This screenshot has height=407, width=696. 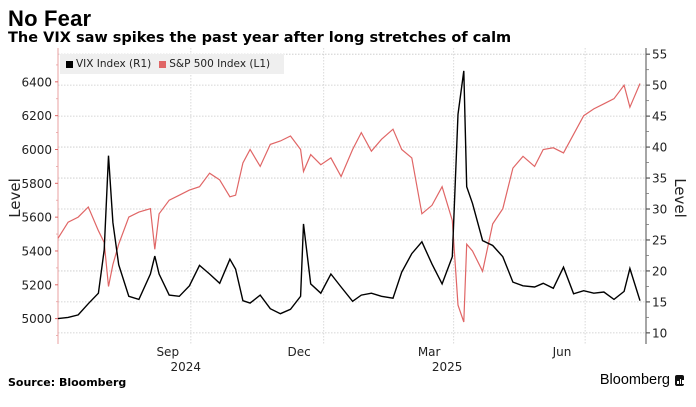 What do you see at coordinates (680, 198) in the screenshot?
I see `right-axis-label: Level` at bounding box center [680, 198].